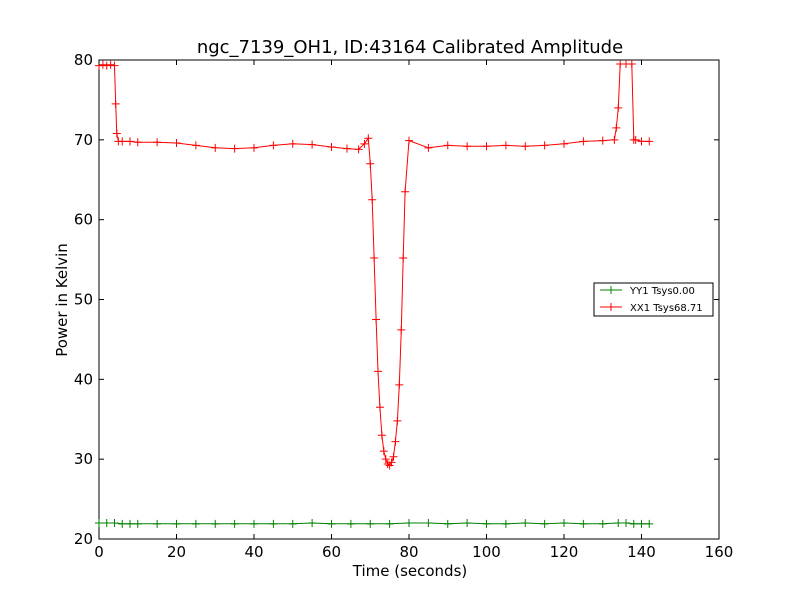  Describe the element at coordinates (662, 291) in the screenshot. I see `legend-label-yy1: YY1 Tsys0.00` at that location.